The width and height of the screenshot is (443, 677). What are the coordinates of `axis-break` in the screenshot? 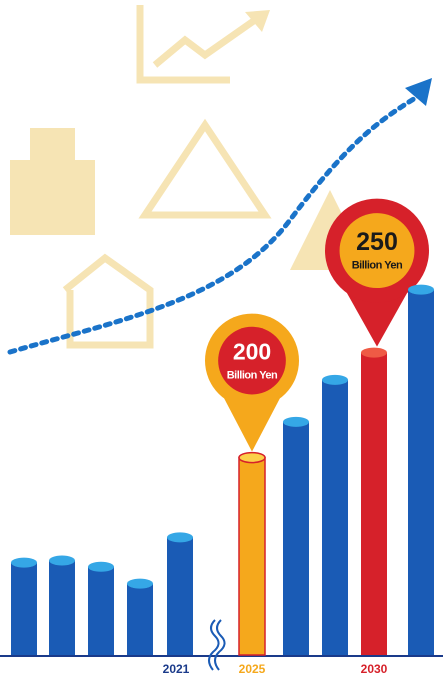 It's located at (217, 645).